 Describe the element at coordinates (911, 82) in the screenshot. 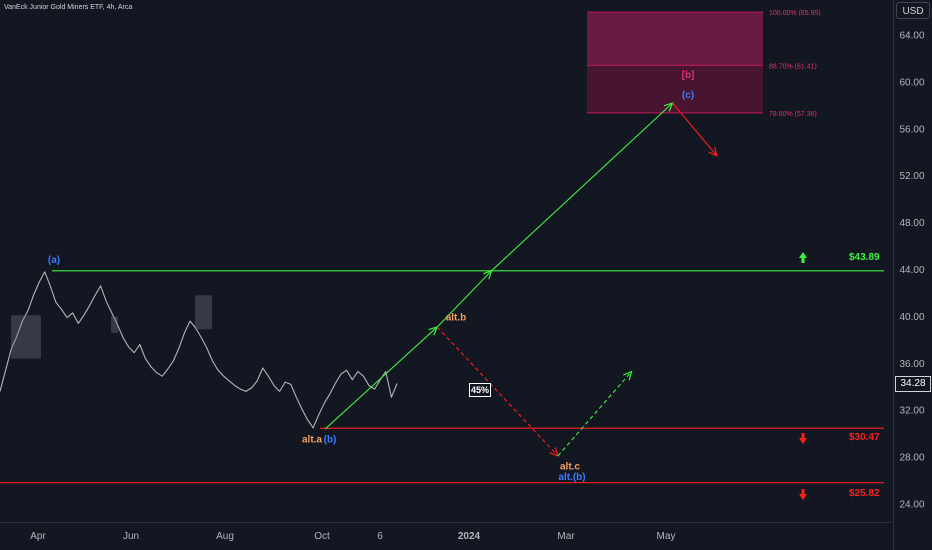

I see `y-tick-1: 60.00` at that location.